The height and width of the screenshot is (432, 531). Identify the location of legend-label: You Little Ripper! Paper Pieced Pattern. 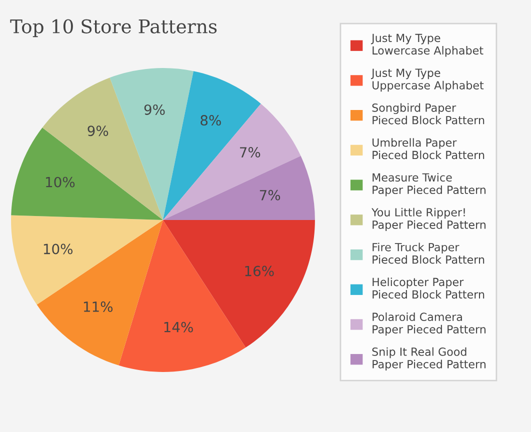
(429, 220).